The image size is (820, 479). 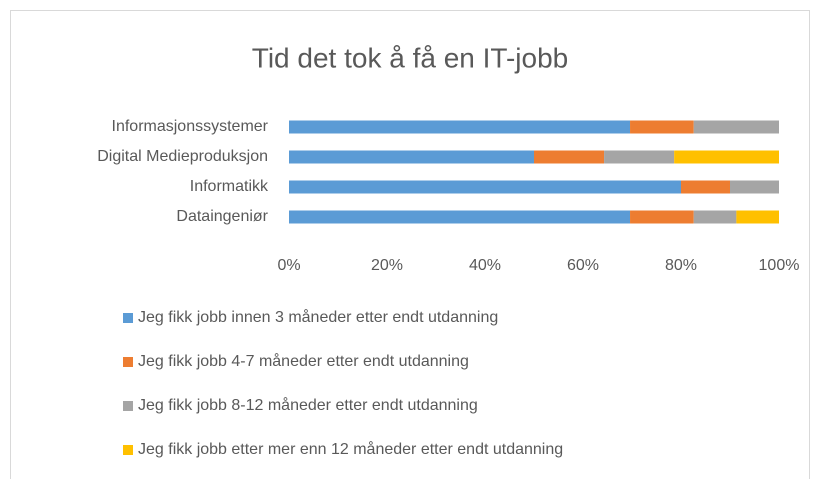 I want to click on x-tick-label: 40%, so click(x=485, y=265).